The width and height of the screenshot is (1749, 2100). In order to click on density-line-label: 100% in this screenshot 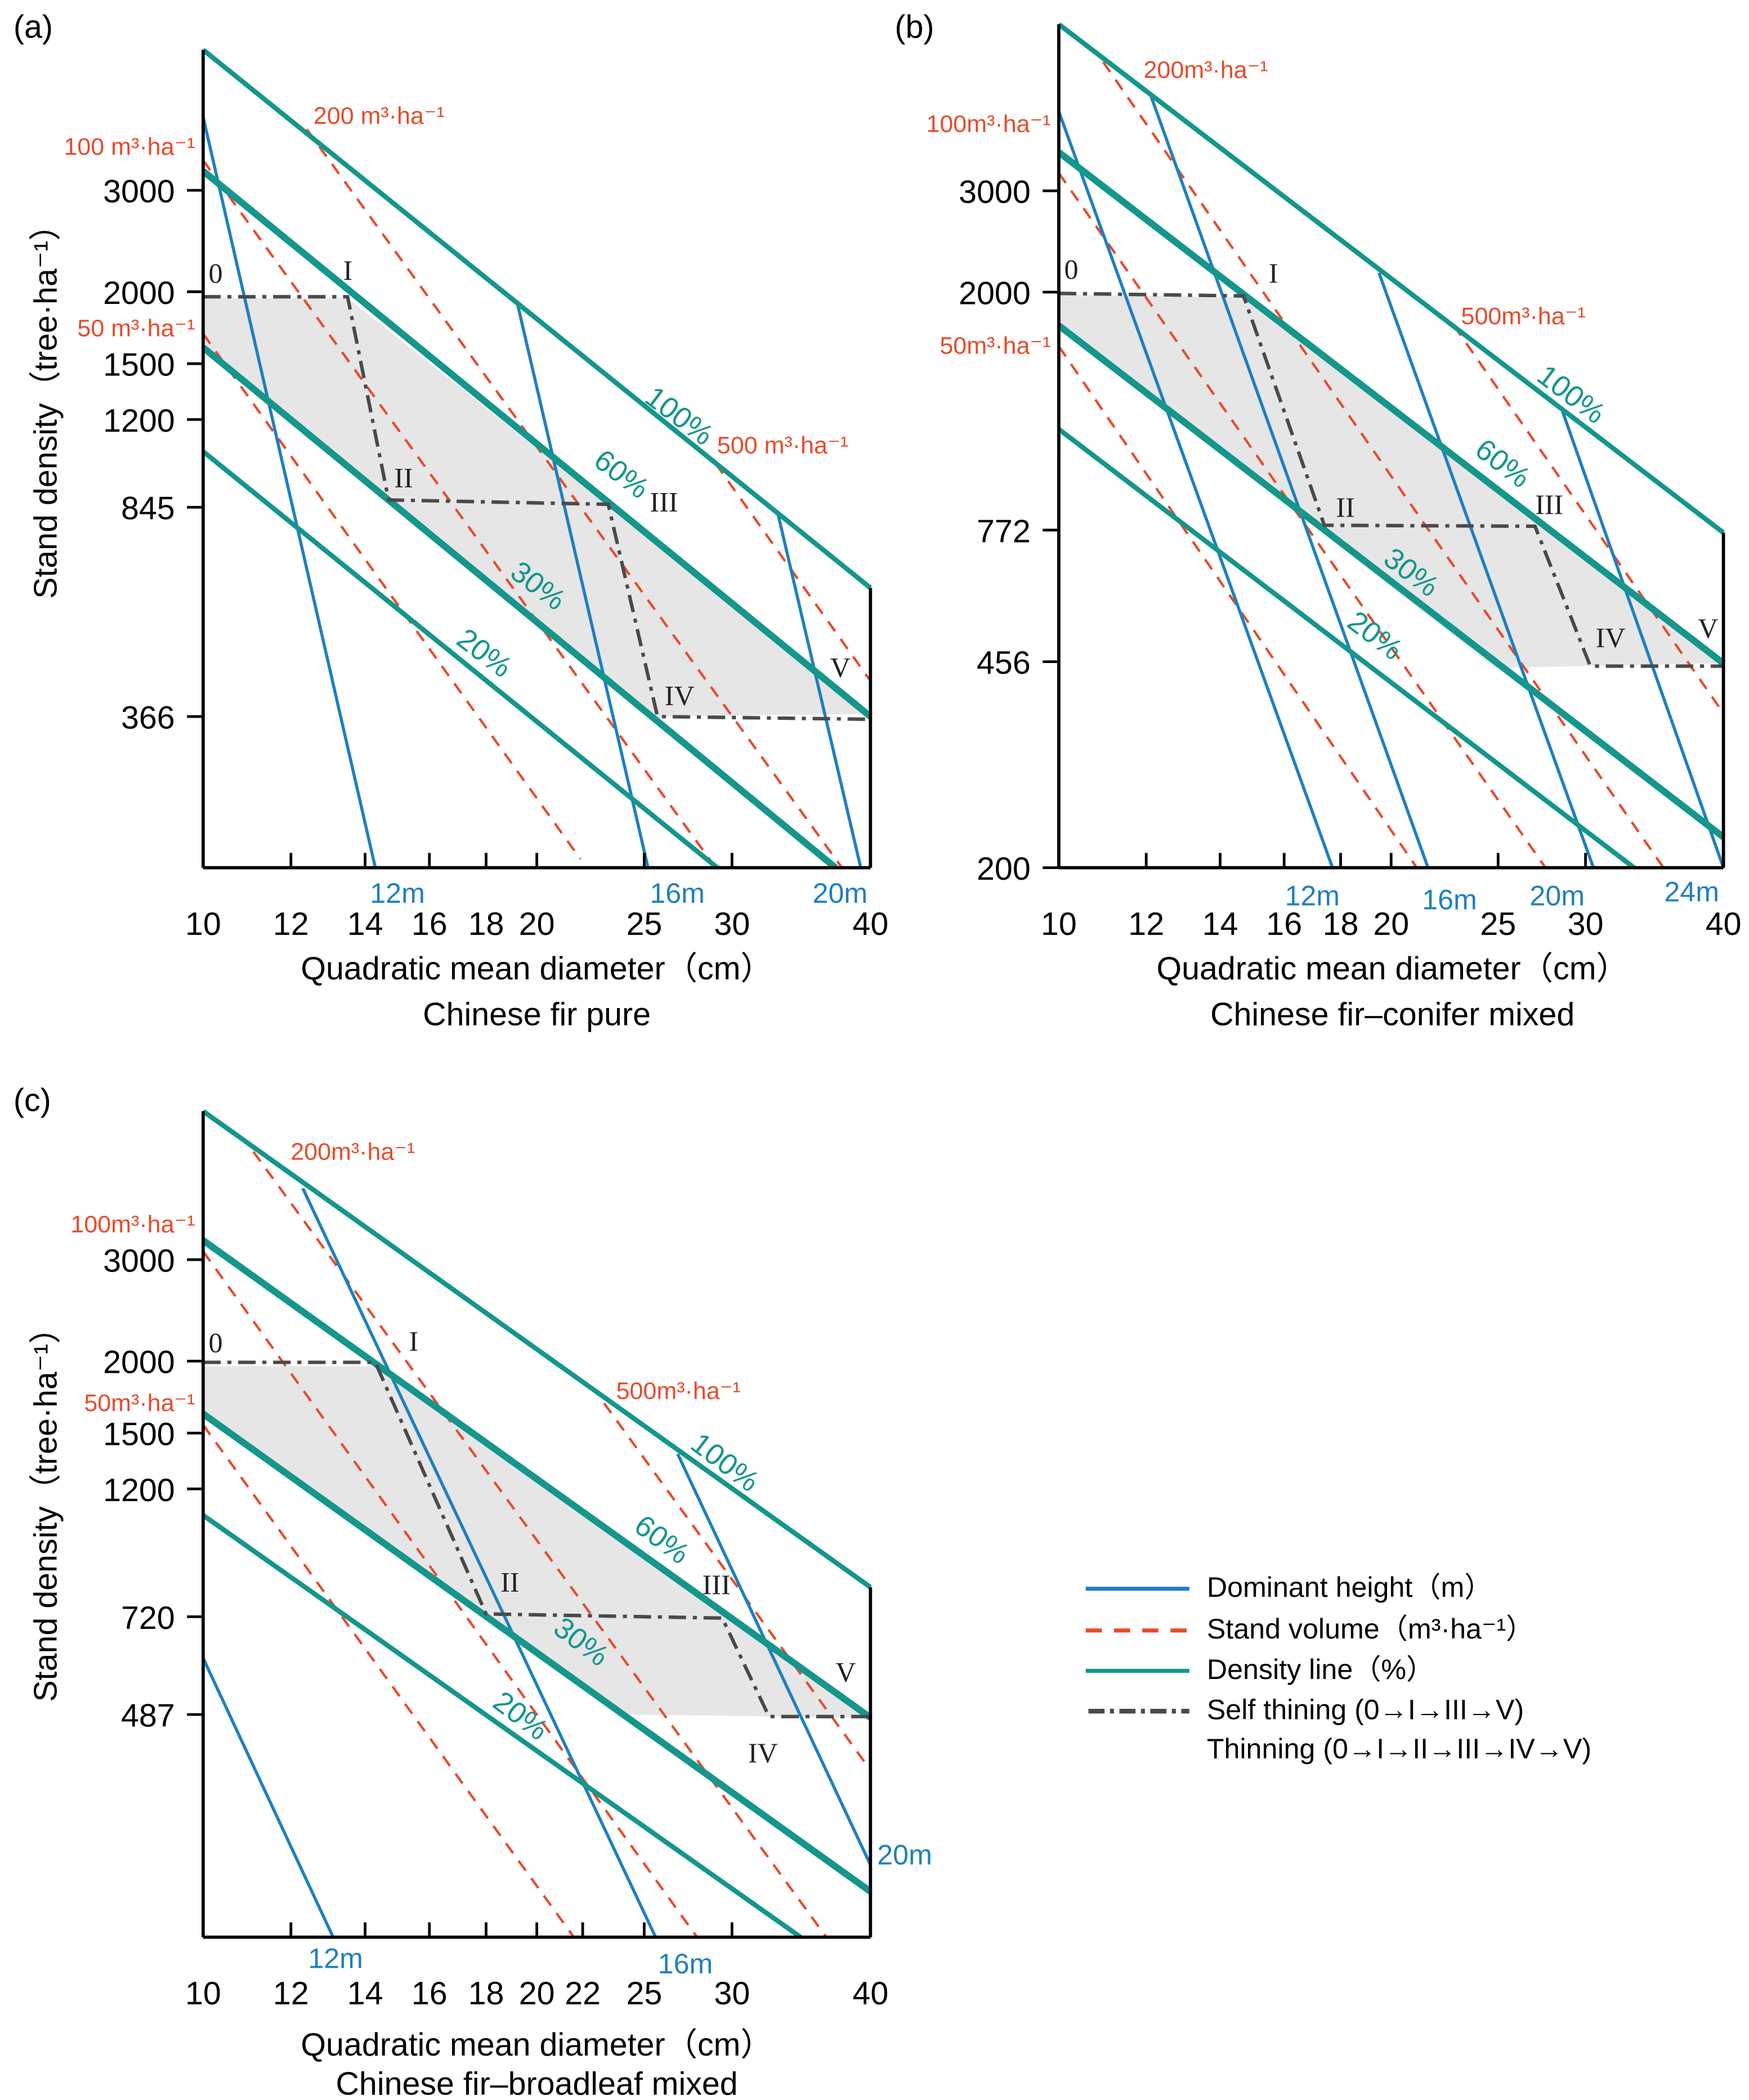, I will do `click(1571, 395)`.